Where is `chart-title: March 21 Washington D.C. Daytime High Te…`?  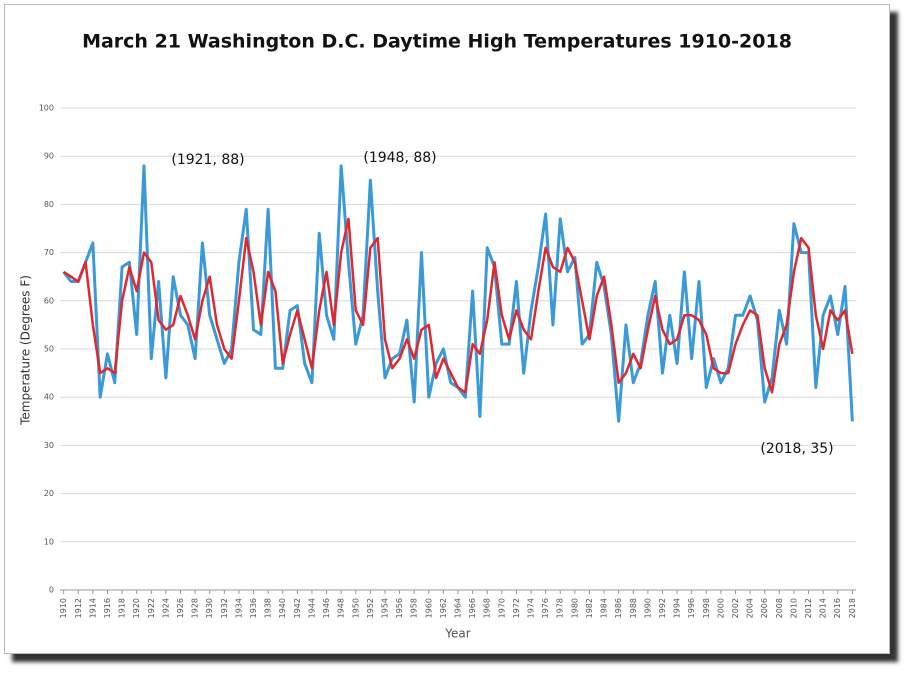 chart-title: March 21 Washington D.C. Daytime High Te… is located at coordinates (437, 42).